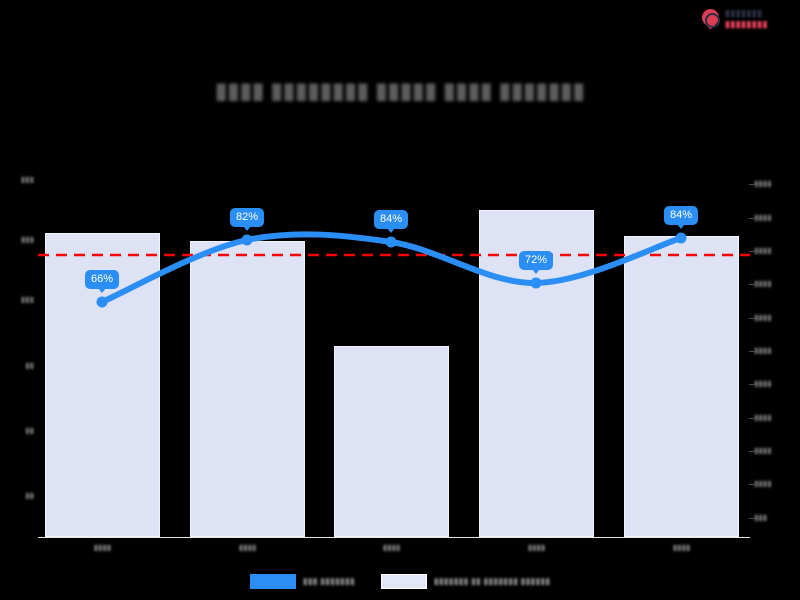 The height and width of the screenshot is (600, 800). I want to click on brand-logo: ▮▮▮▮▮▮▮ ▮▮▮▮▮▮▮▮, so click(745, 19).